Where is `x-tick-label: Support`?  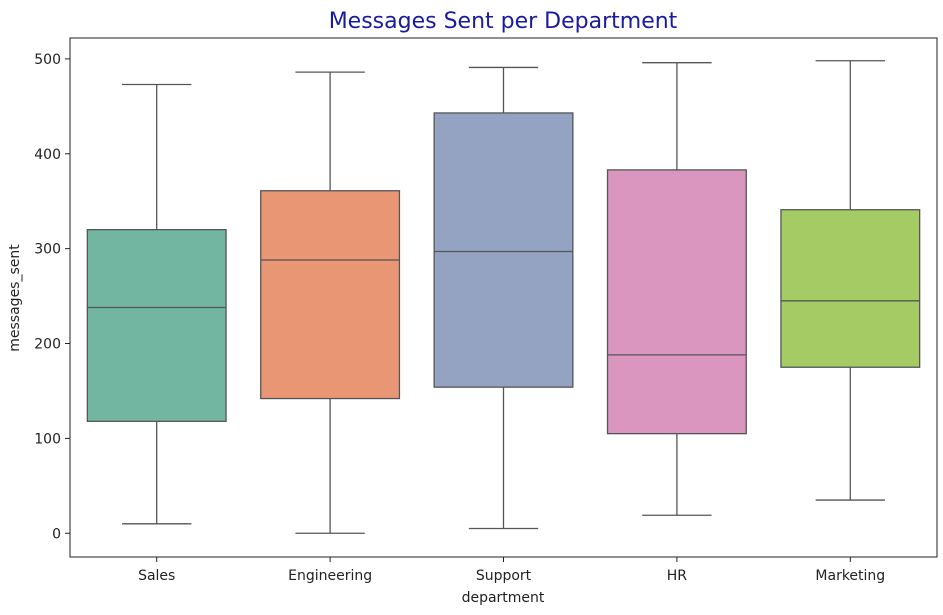
x-tick-label: Support is located at coordinates (504, 576).